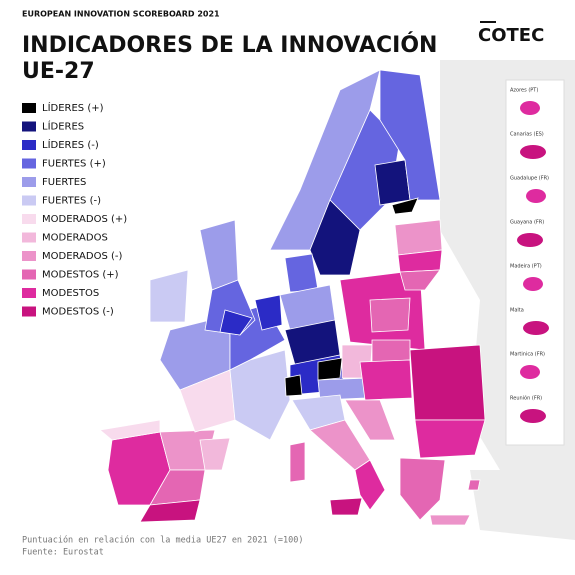 The image size is (575, 575). I want to click on inset-label: Azores (PT), so click(524, 91).